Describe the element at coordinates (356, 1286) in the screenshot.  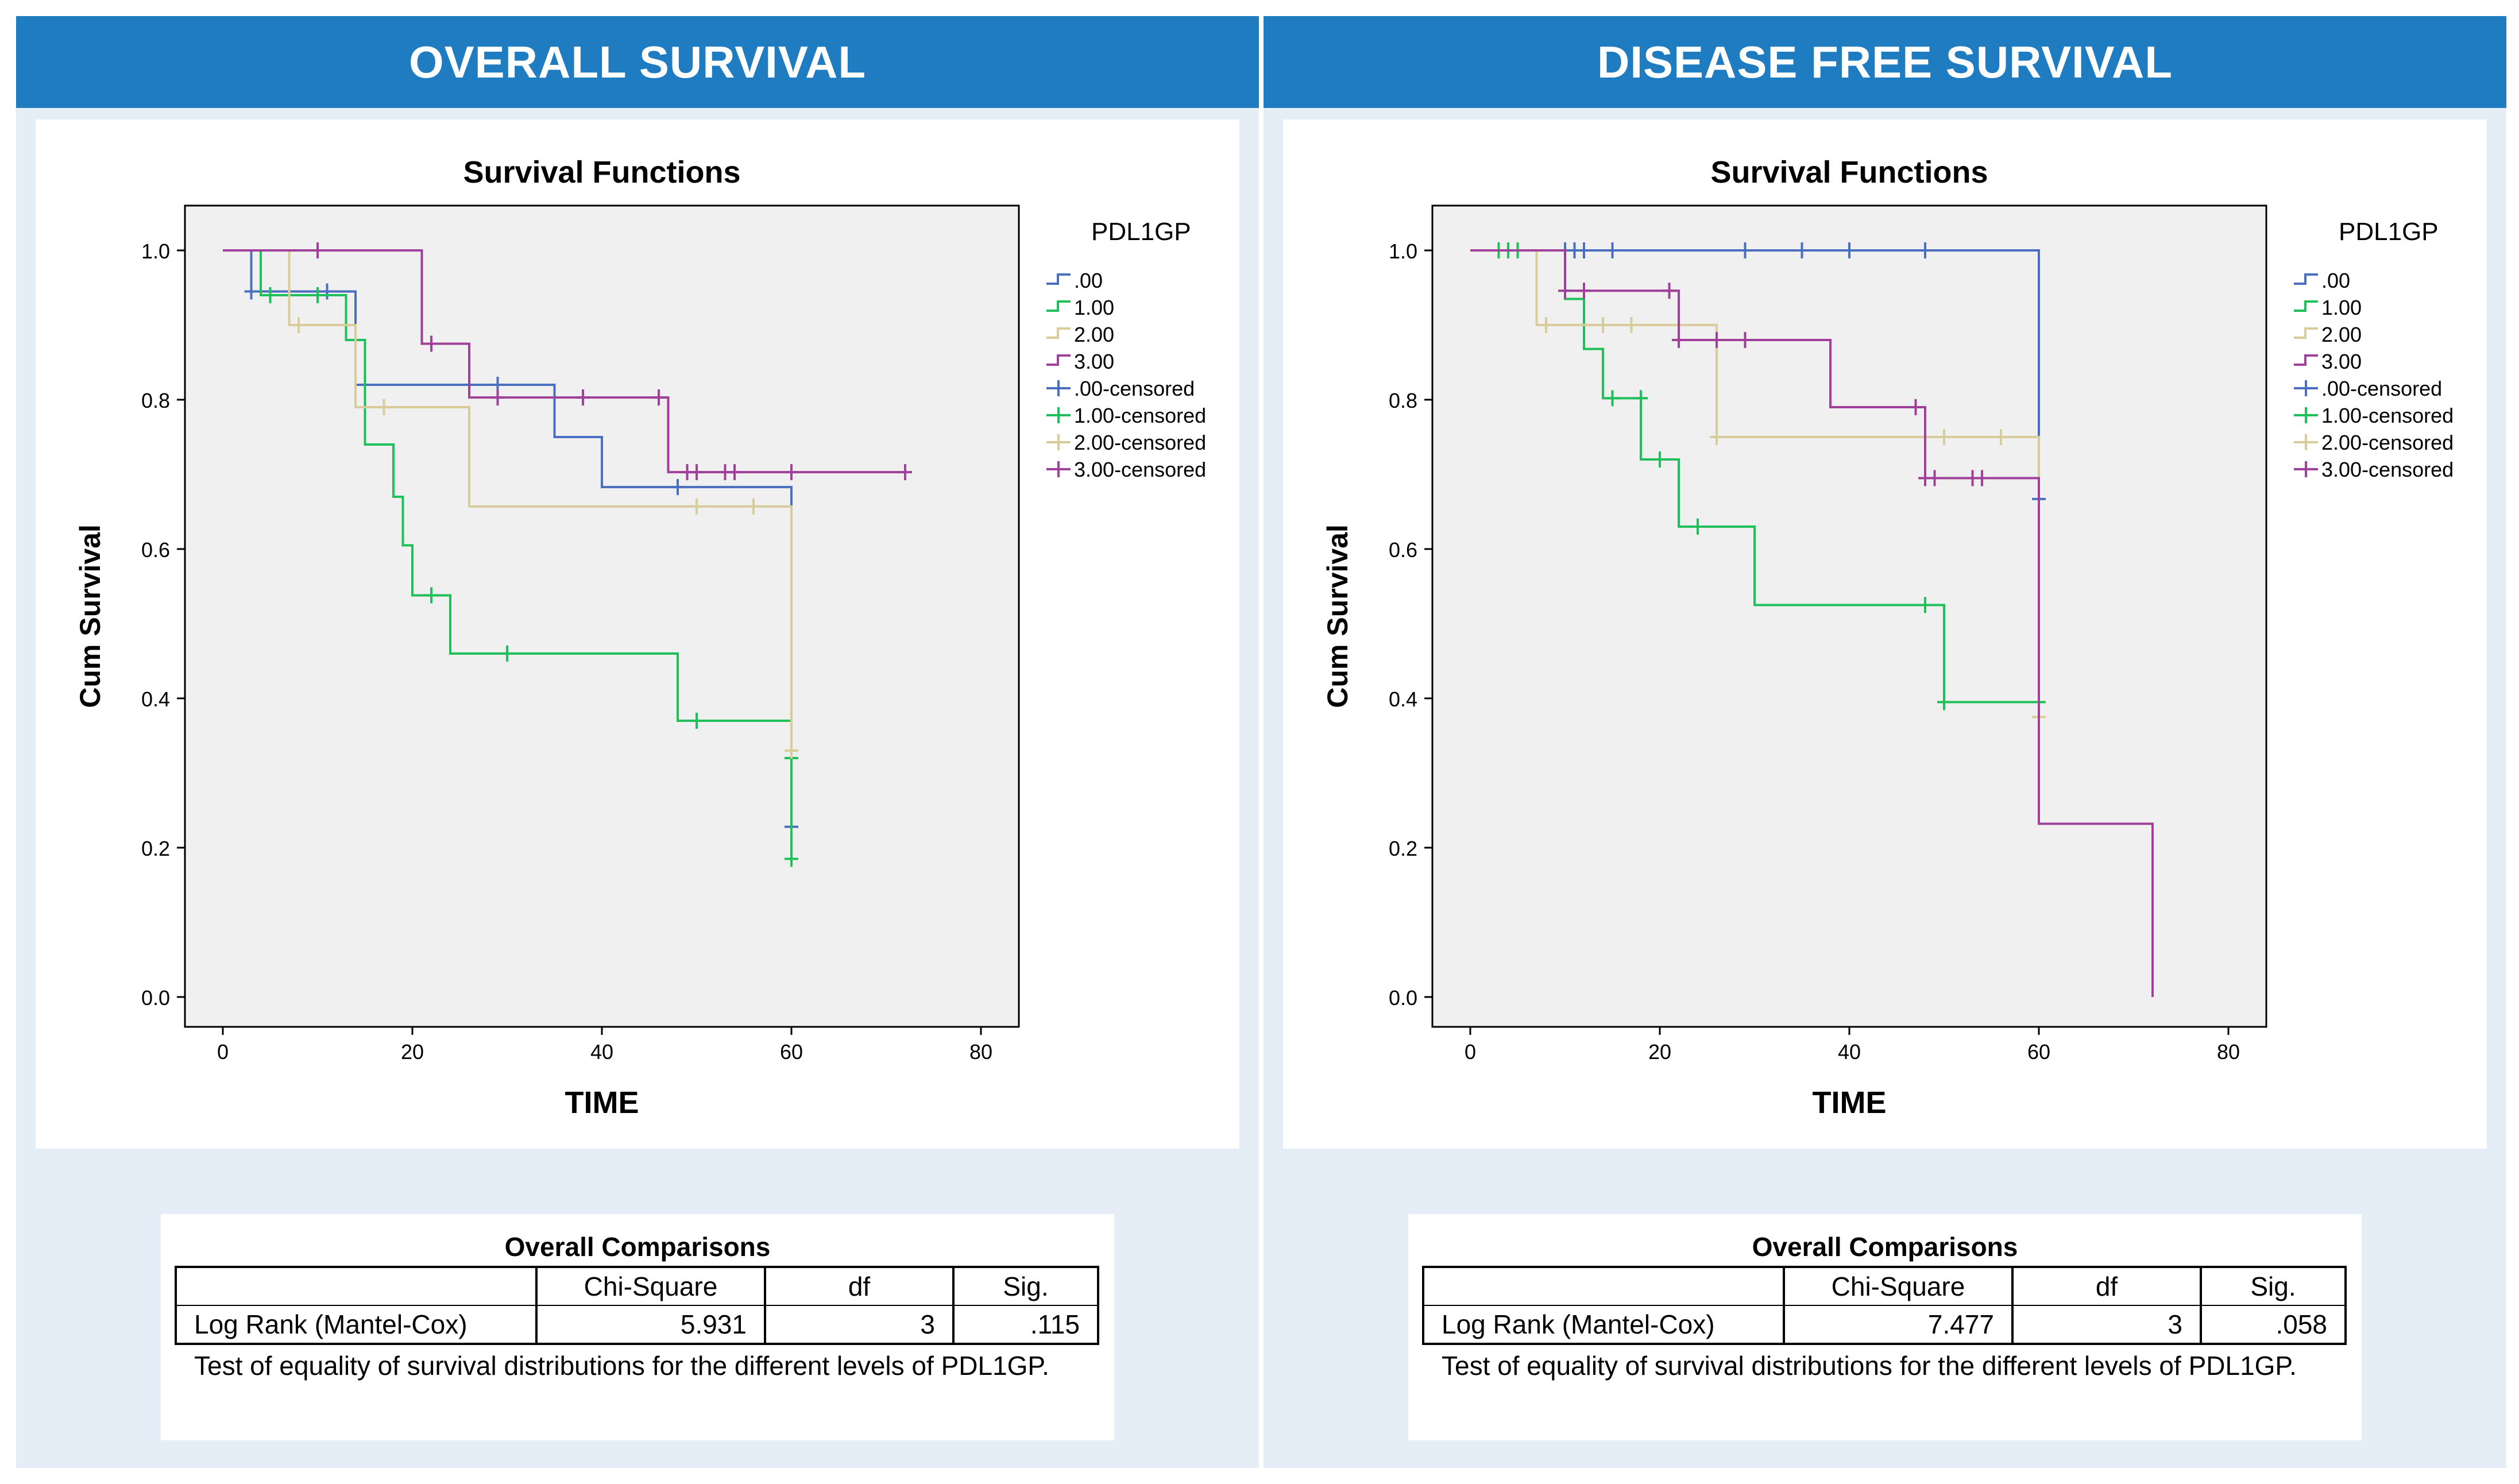
I see `header-cell-blank` at that location.